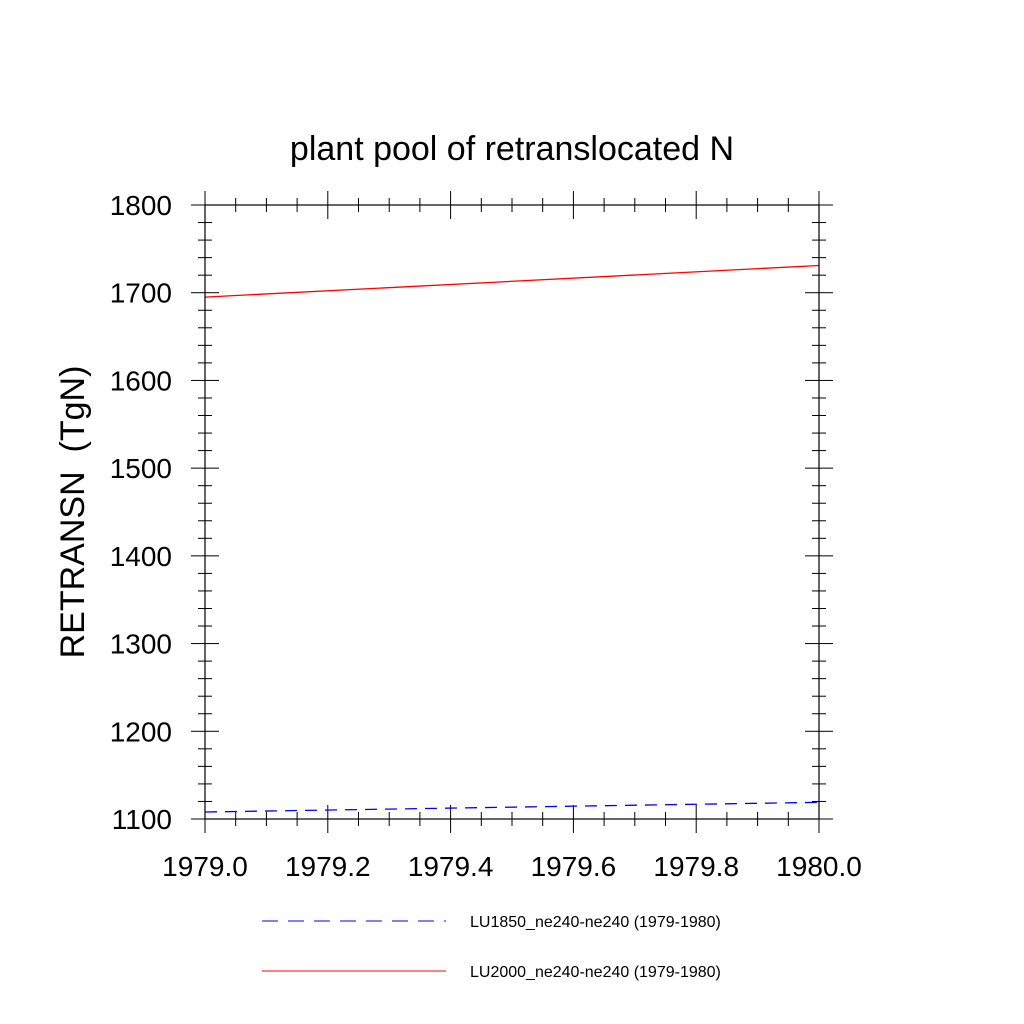  Describe the element at coordinates (141, 731) in the screenshot. I see `y-tick-label: 1200` at that location.